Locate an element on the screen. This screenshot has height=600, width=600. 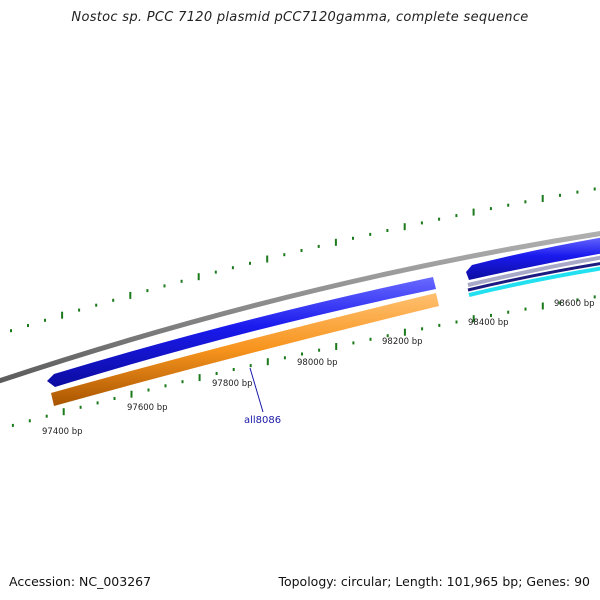
feature-right-cyan is located at coordinates (534, 281).